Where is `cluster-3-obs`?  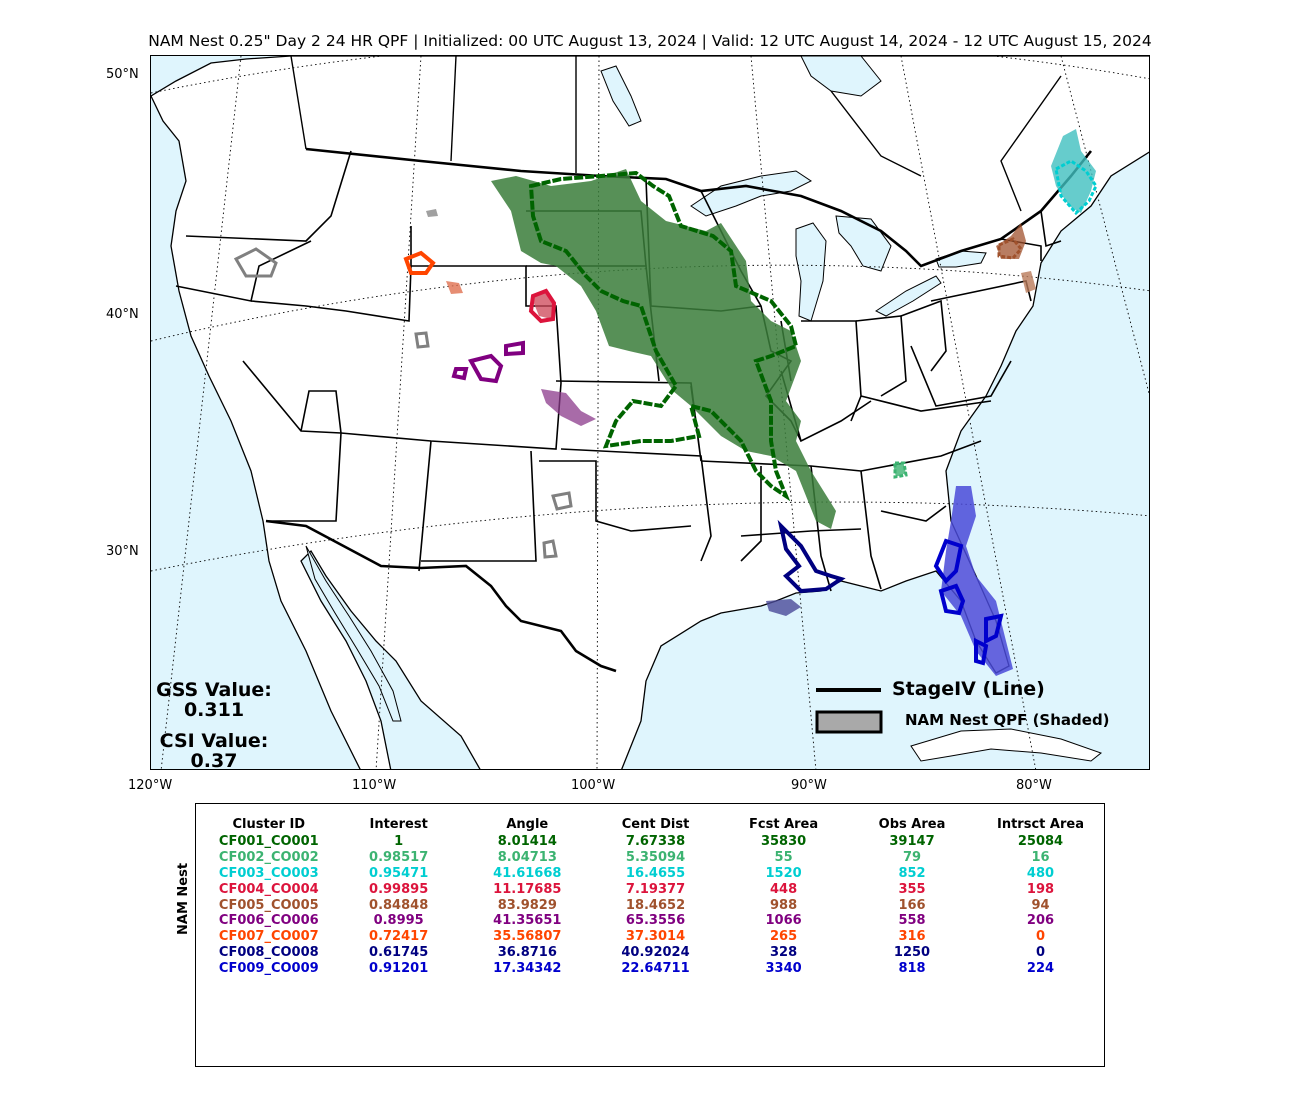
cluster-3-obs is located at coordinates (1076, 187).